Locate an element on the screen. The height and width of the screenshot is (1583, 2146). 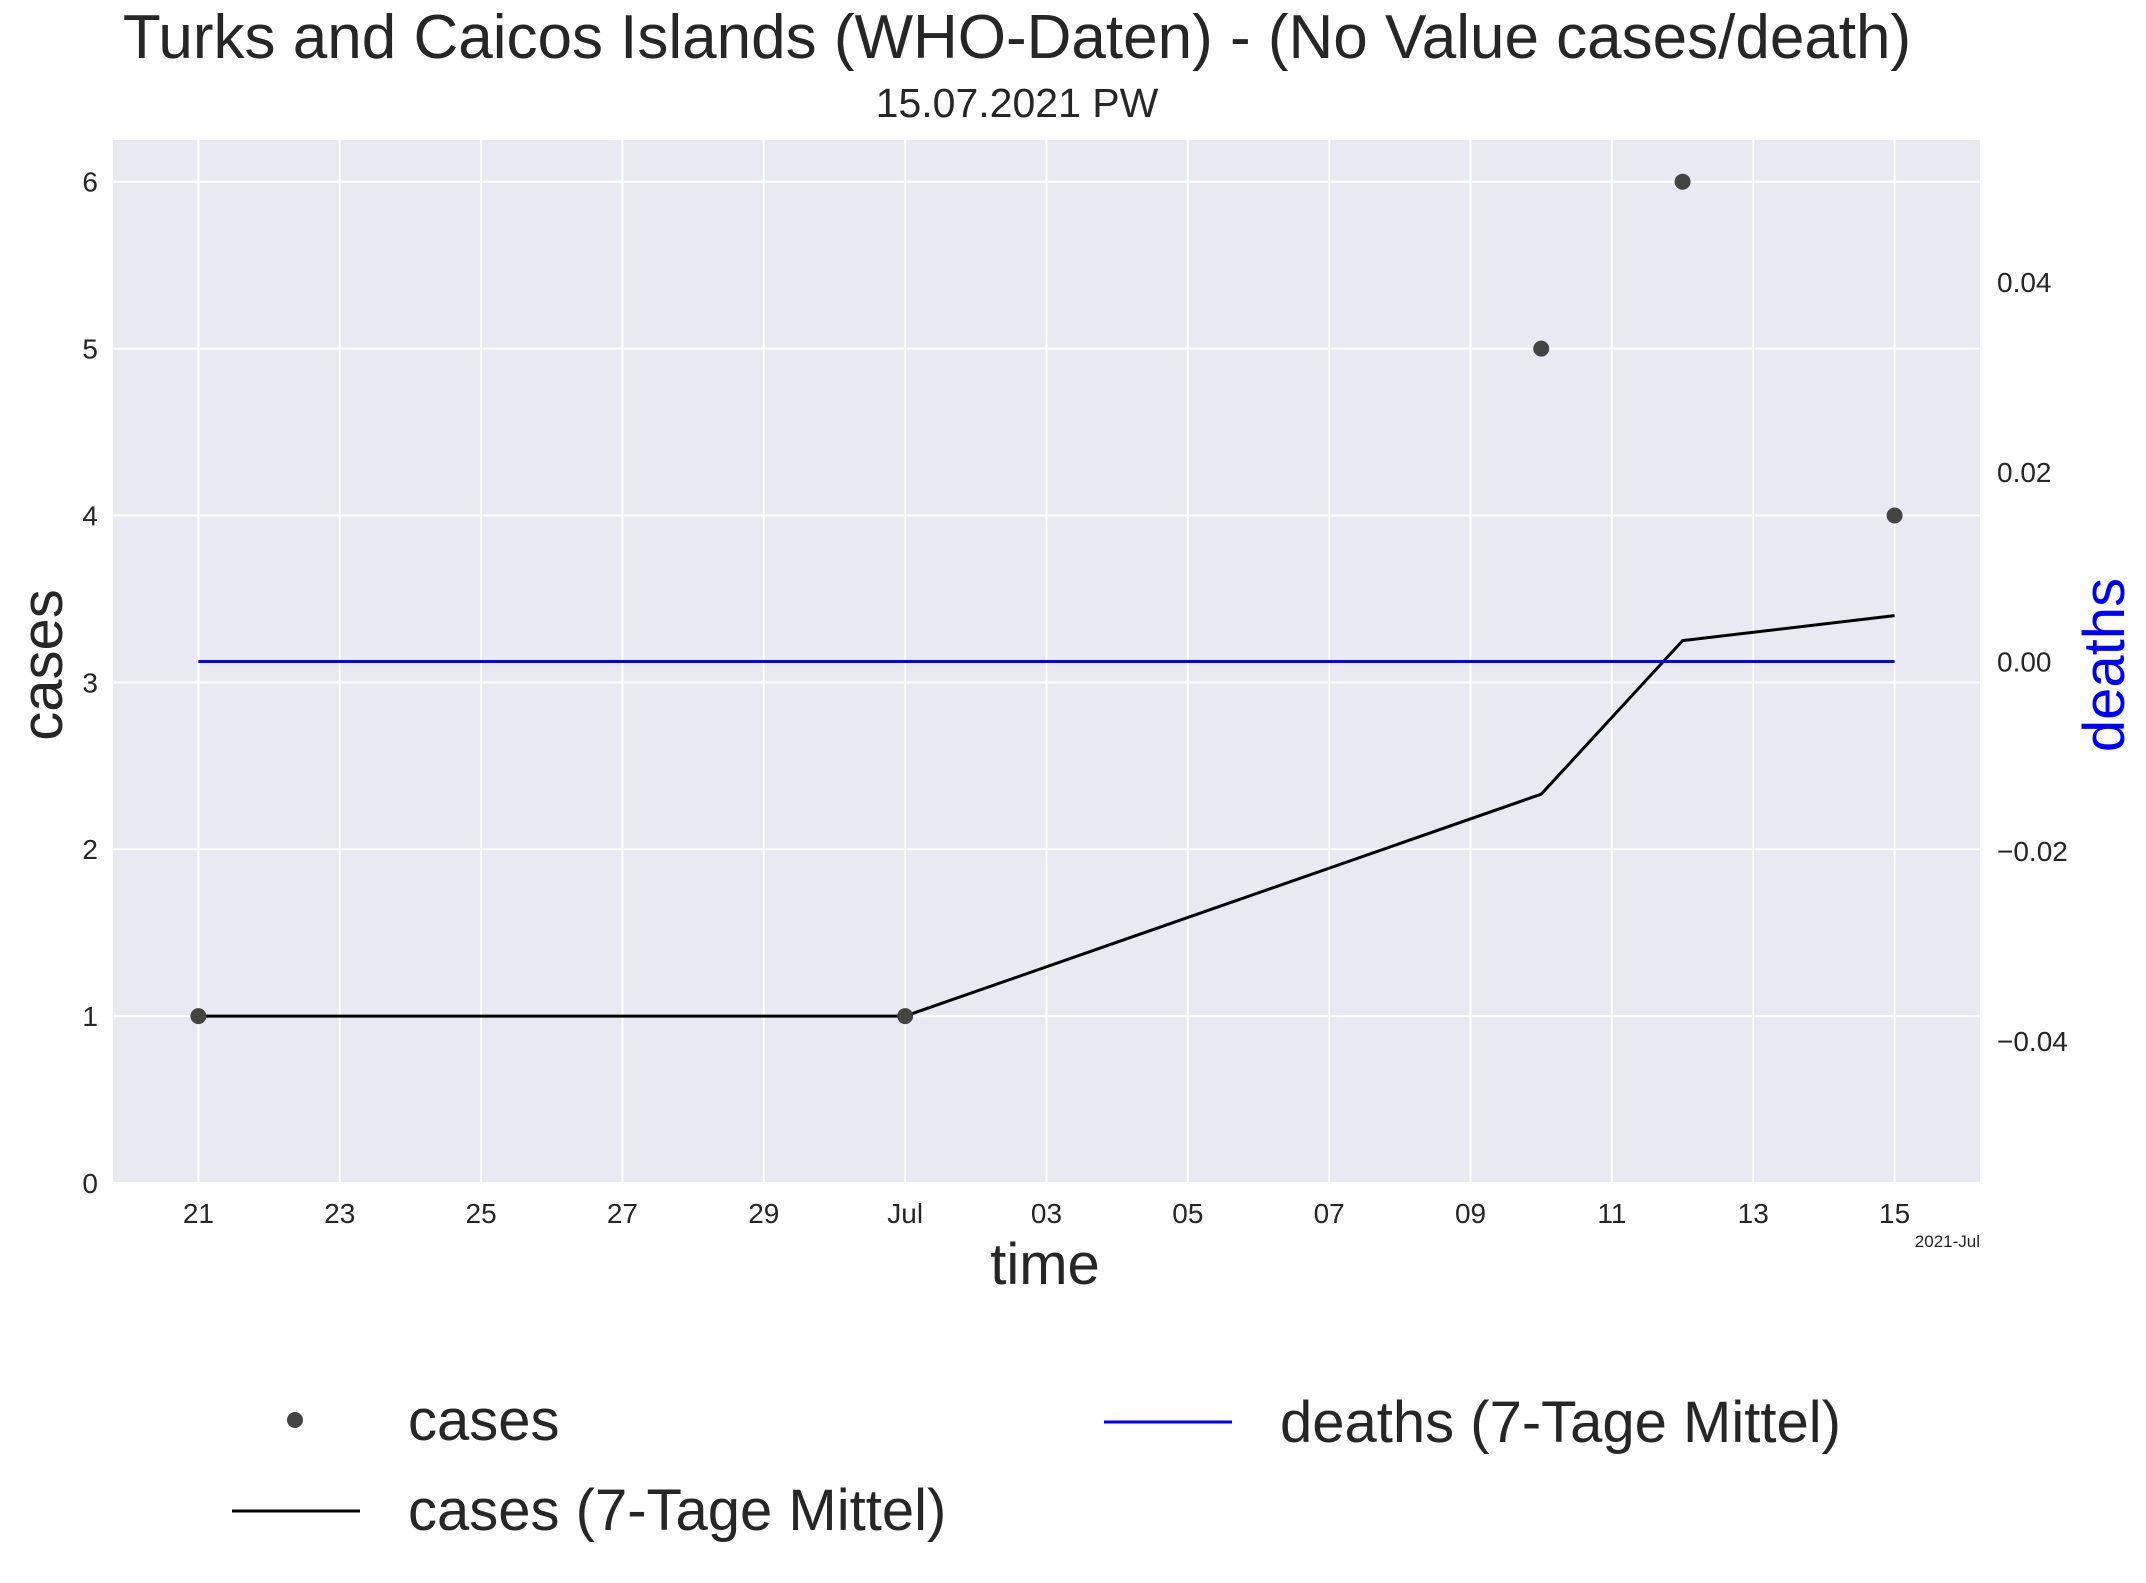
x-tick-label: 27 is located at coordinates (622, 1213).